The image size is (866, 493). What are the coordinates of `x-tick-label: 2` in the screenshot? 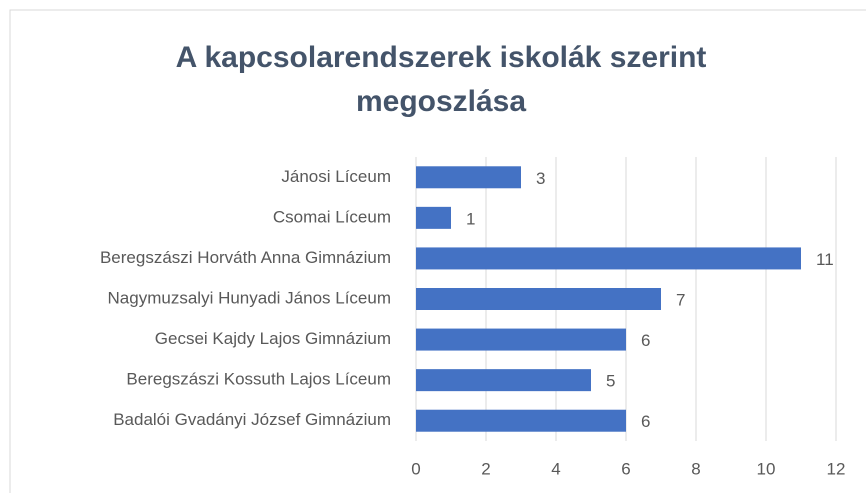 It's located at (485, 468).